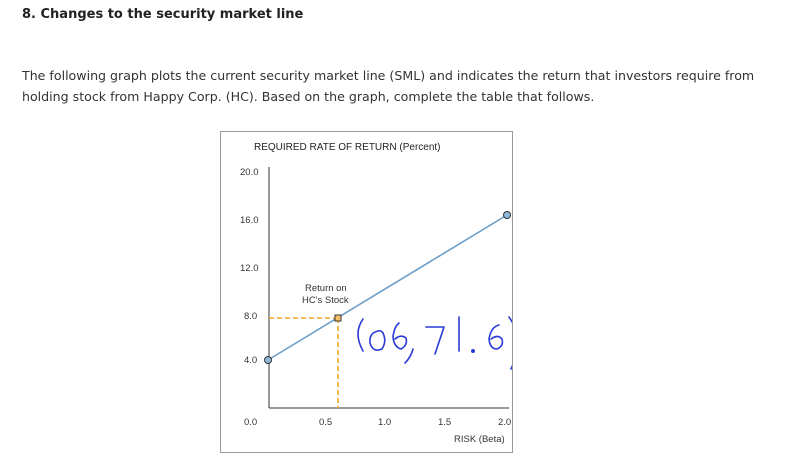 Image resolution: width=800 pixels, height=463 pixels. Describe the element at coordinates (325, 300) in the screenshot. I see `point-label-line2: HC's Stock` at that location.